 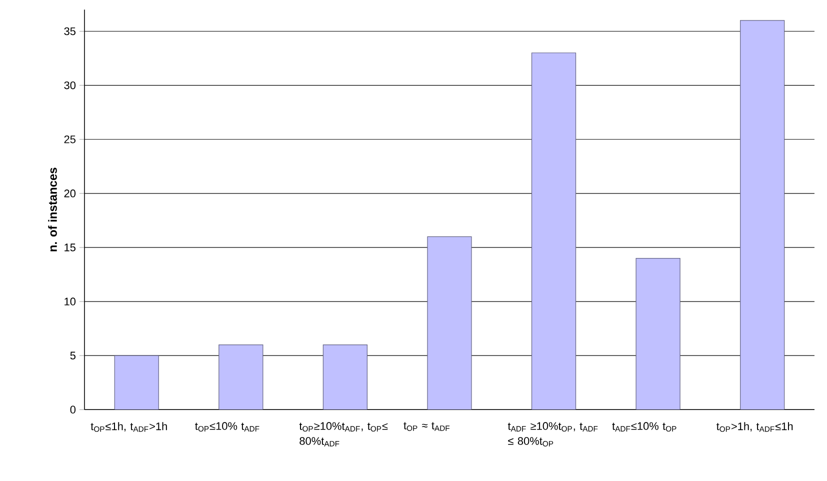 What do you see at coordinates (754, 427) in the screenshot?
I see `x-tick-label: t$_{OP}$>1h, t$_{ADF}$≤1h` at bounding box center [754, 427].